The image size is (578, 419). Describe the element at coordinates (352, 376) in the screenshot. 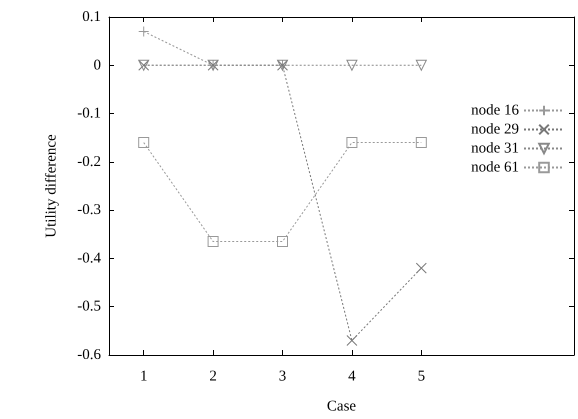

I see `x-tick-label: 4` at that location.